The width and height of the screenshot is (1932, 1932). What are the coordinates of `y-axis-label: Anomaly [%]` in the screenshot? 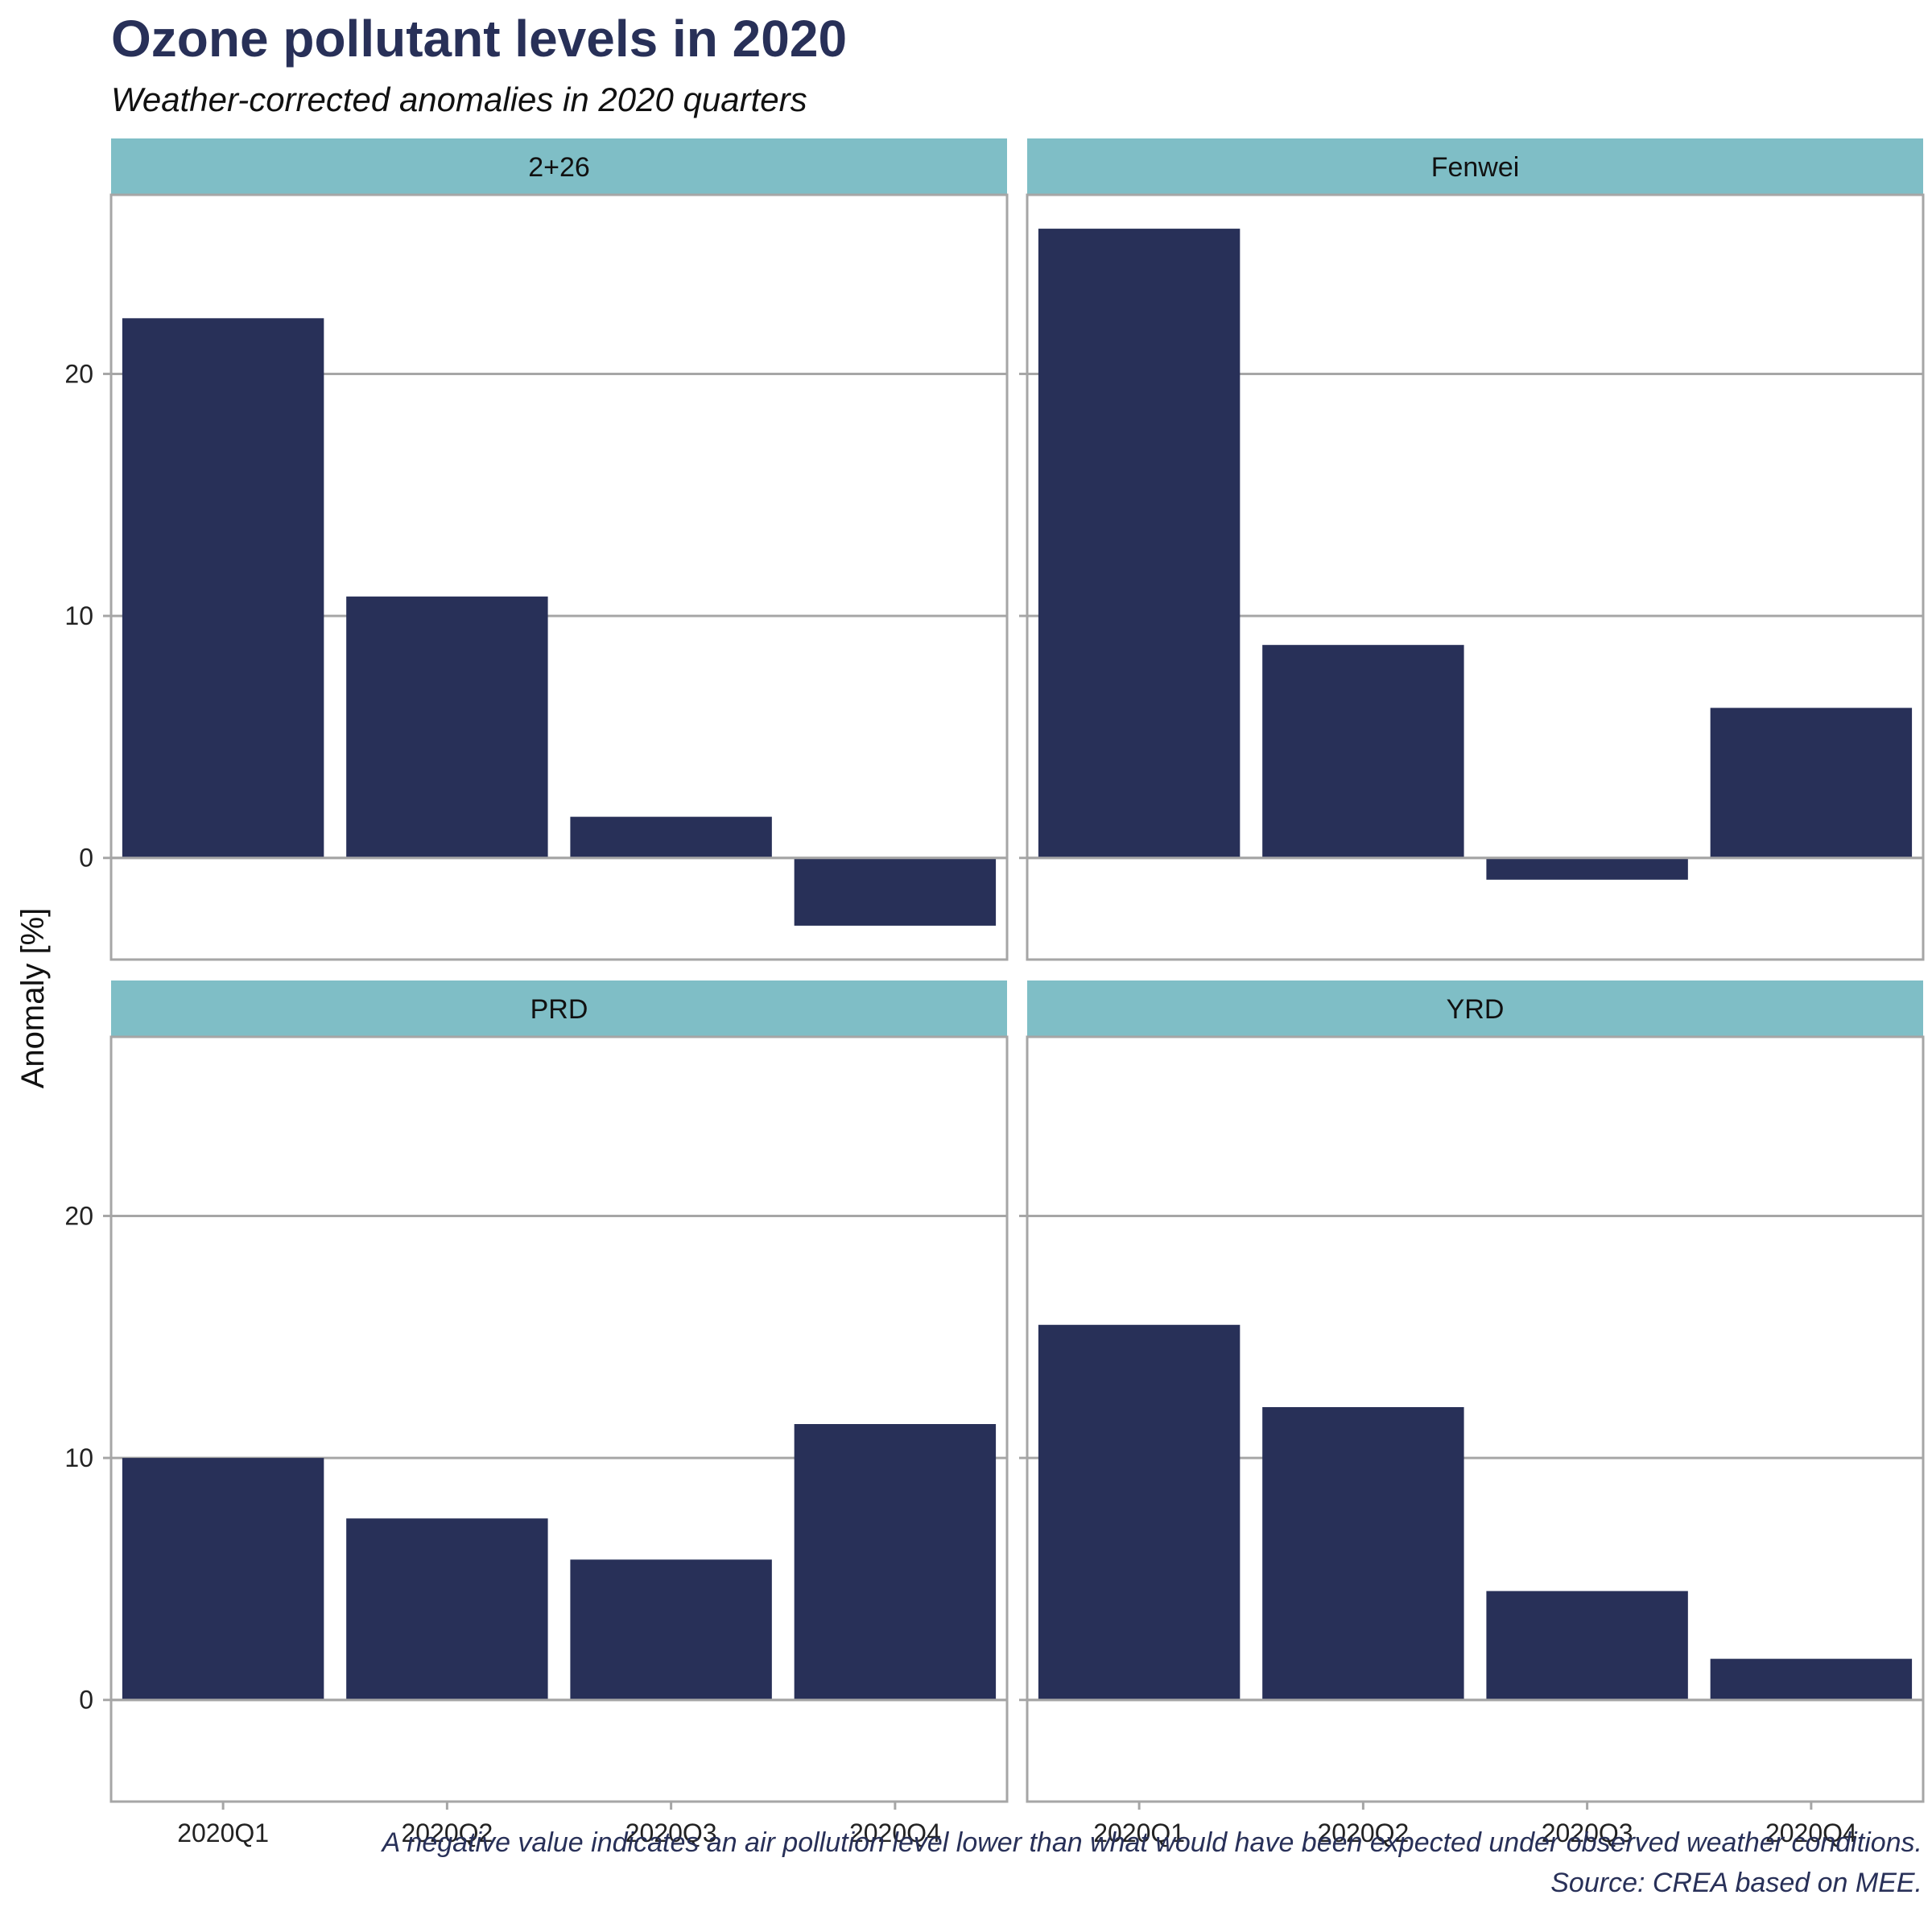 It's located at (33, 998).